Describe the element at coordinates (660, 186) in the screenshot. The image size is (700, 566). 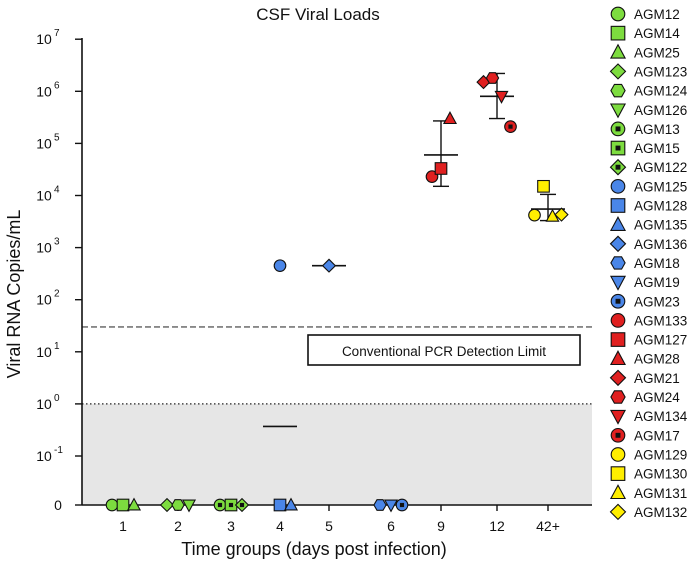
I see `legend-label: AGM125` at that location.